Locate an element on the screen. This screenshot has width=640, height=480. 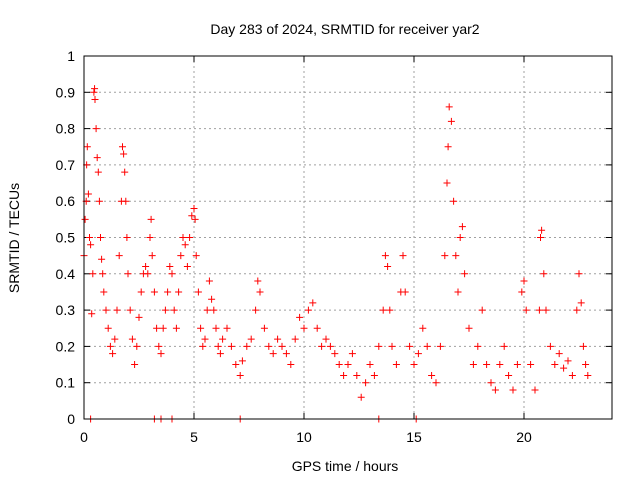
y-tick-label: 0.8 is located at coordinates (66, 129).